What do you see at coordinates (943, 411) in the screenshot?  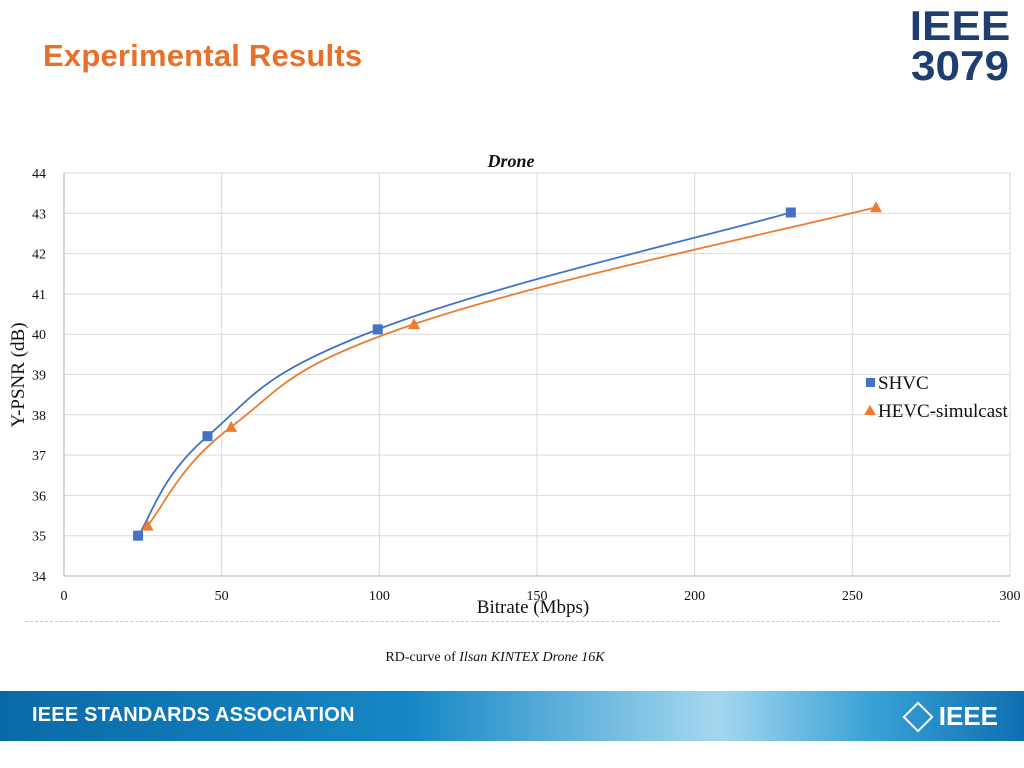 I see `legend-label: HEVC-simulcast` at bounding box center [943, 411].